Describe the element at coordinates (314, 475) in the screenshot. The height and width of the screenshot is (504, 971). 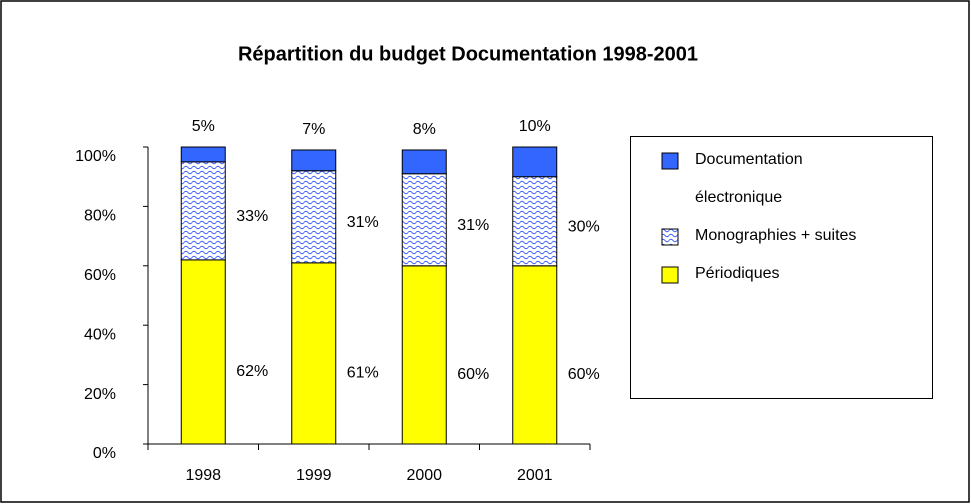
I see `x-tick-label: 1999` at that location.